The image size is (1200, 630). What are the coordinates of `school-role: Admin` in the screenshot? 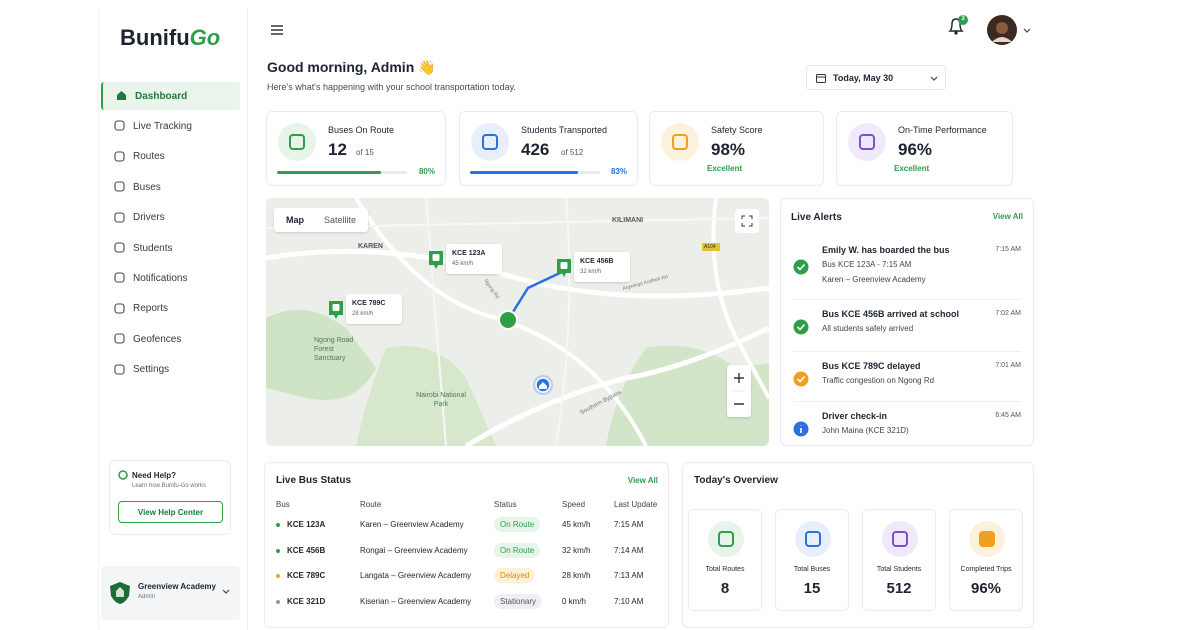 It's located at (147, 597).